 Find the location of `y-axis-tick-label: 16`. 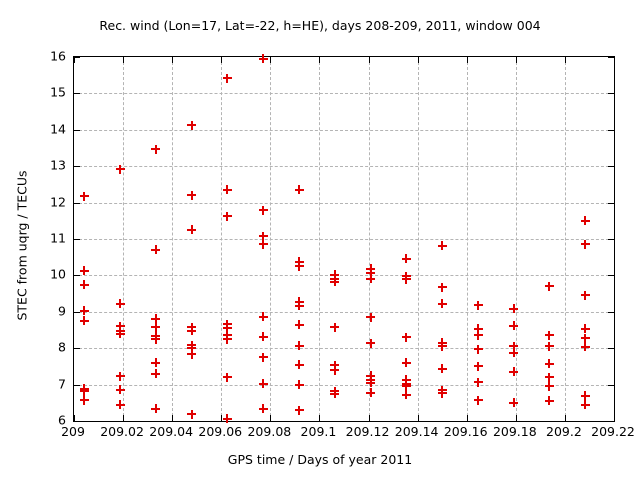

y-axis-tick-label: 16 is located at coordinates (58, 56).